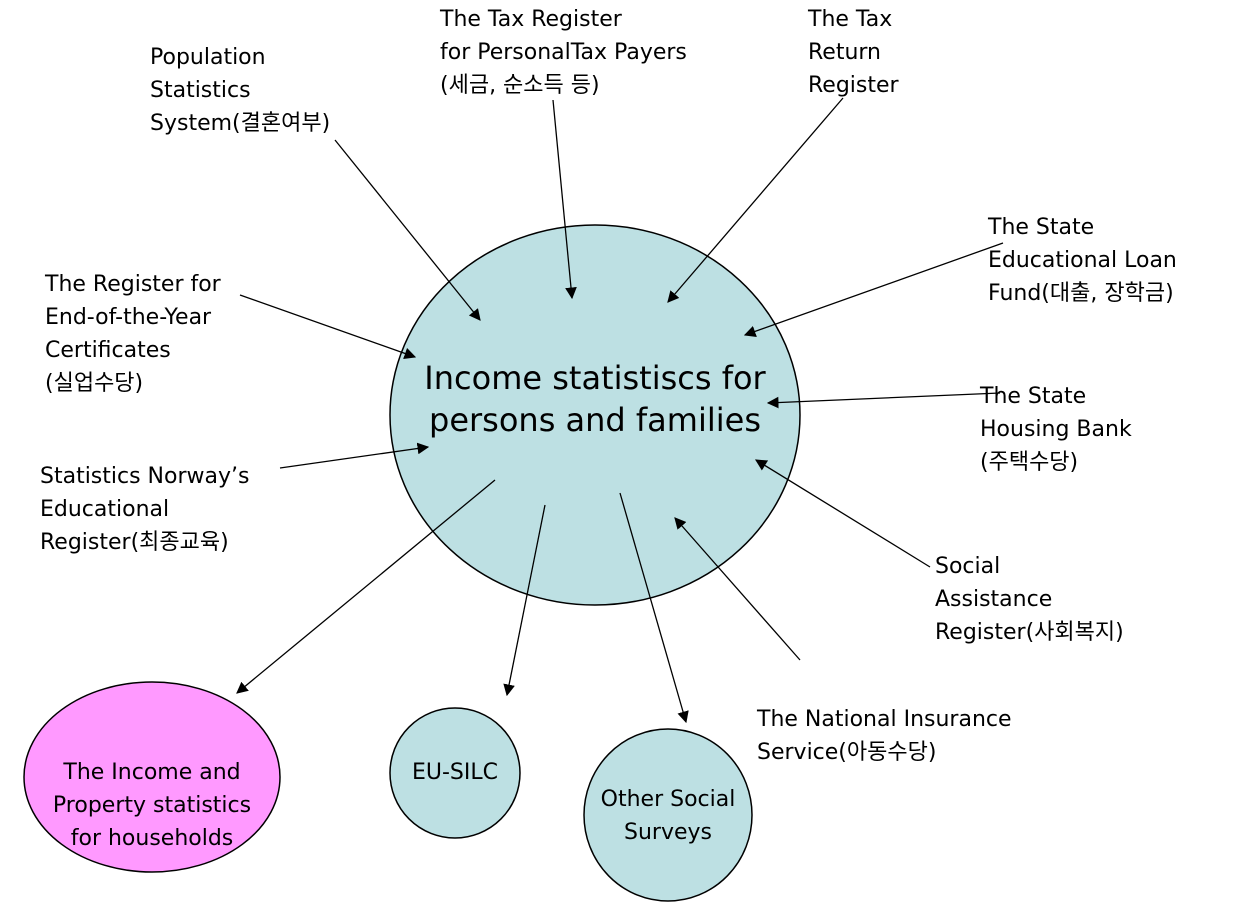 The height and width of the screenshot is (918, 1237). I want to click on source-label: Educational Loan, so click(1082, 260).